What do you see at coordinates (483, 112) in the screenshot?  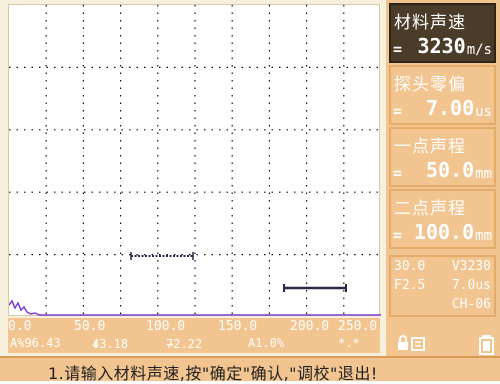 I see `param-unit: us` at bounding box center [483, 112].